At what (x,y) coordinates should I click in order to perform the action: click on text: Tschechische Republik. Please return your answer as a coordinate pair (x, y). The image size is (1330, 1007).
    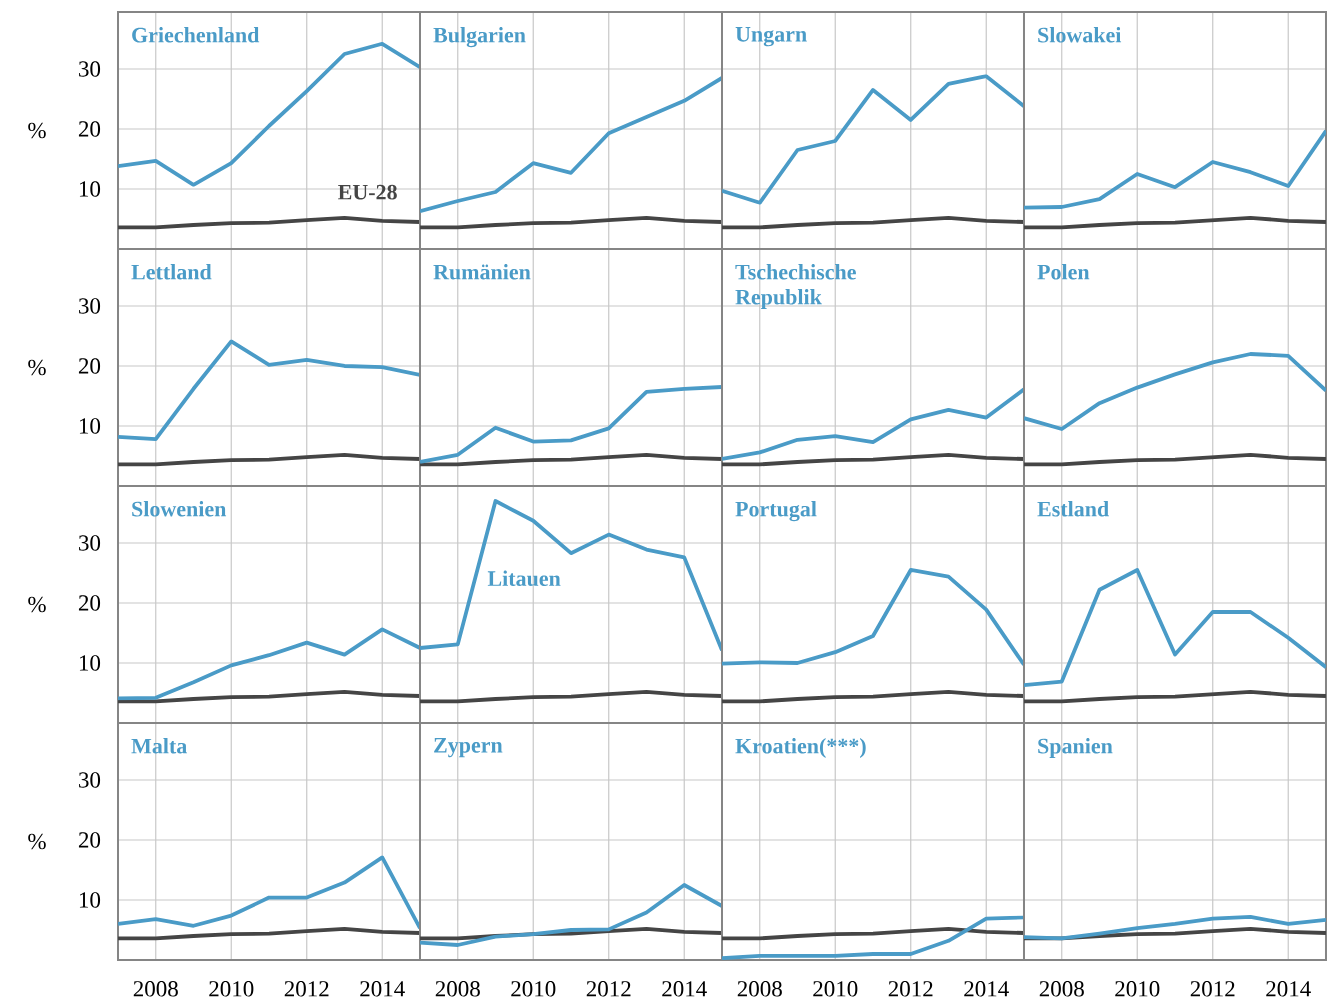
    Looking at the image, I should click on (795, 286).